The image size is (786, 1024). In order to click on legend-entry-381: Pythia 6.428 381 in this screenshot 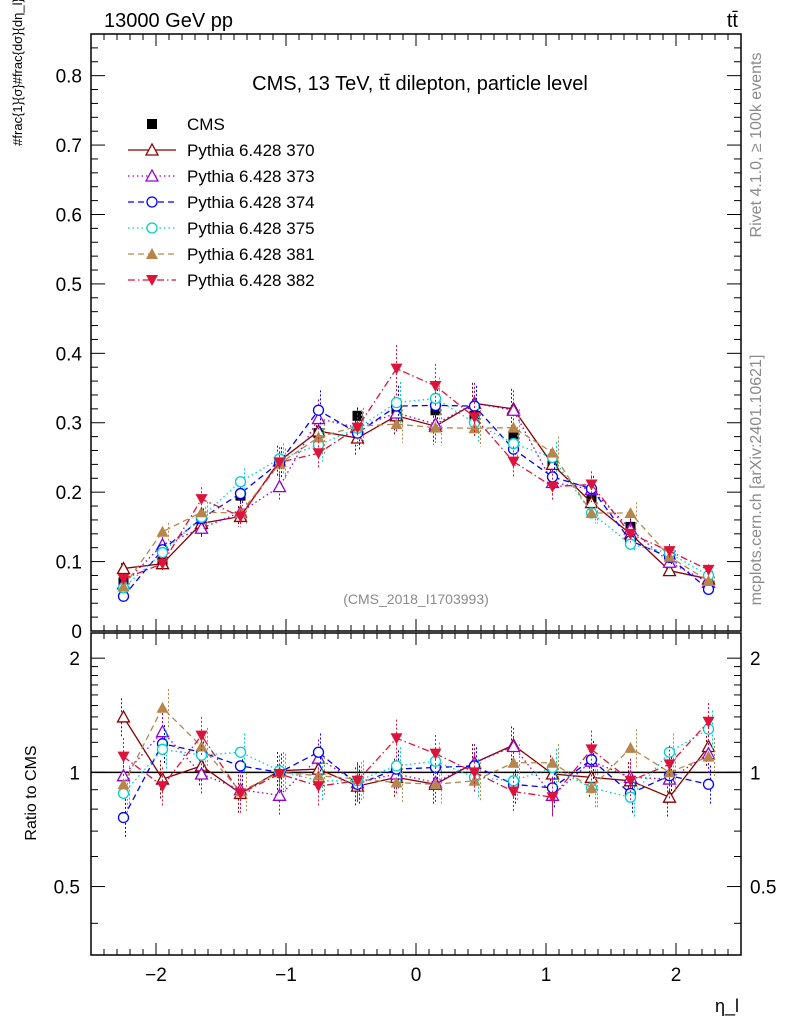, I will do `click(221, 254)`.